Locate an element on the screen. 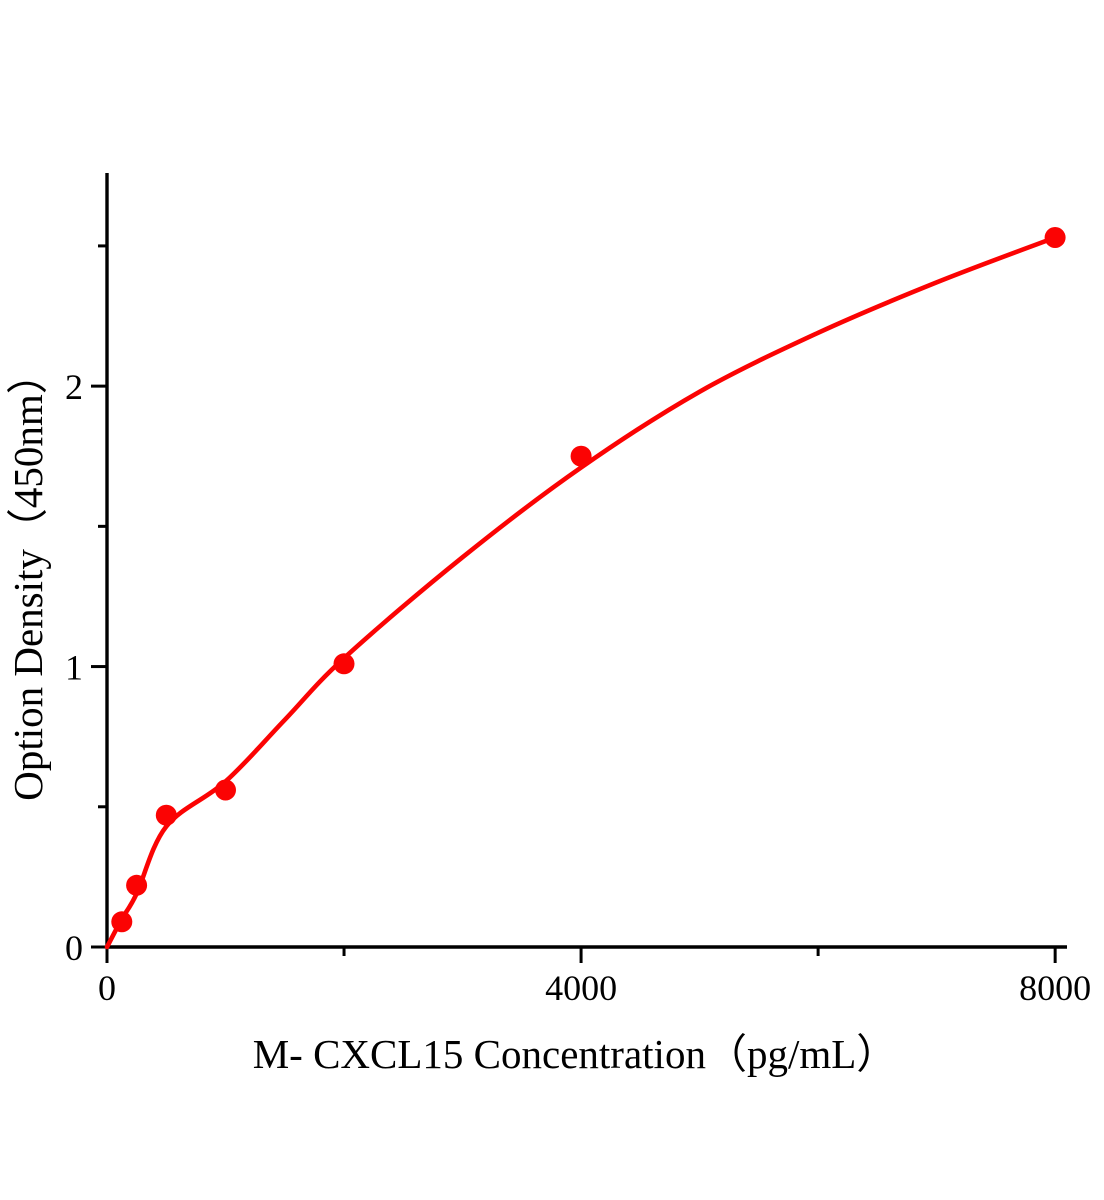  y-tick-label: 2 is located at coordinates (74, 387).